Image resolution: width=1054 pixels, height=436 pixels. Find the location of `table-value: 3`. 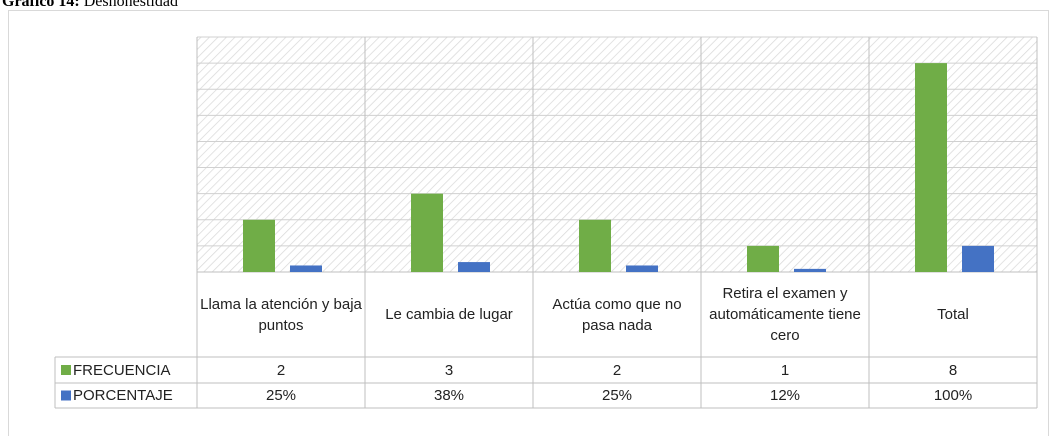

table-value: 3 is located at coordinates (449, 370).